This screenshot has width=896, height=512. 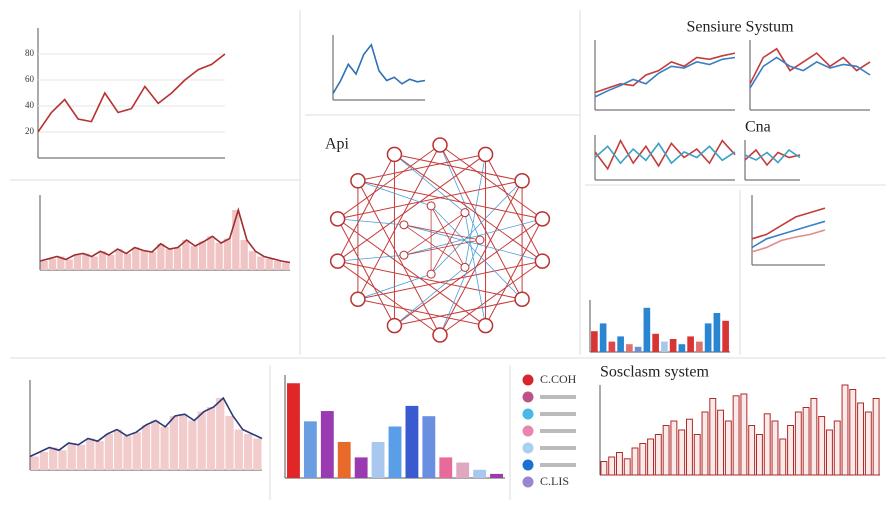 What do you see at coordinates (558, 465) in the screenshot?
I see `legend-placeholder` at bounding box center [558, 465].